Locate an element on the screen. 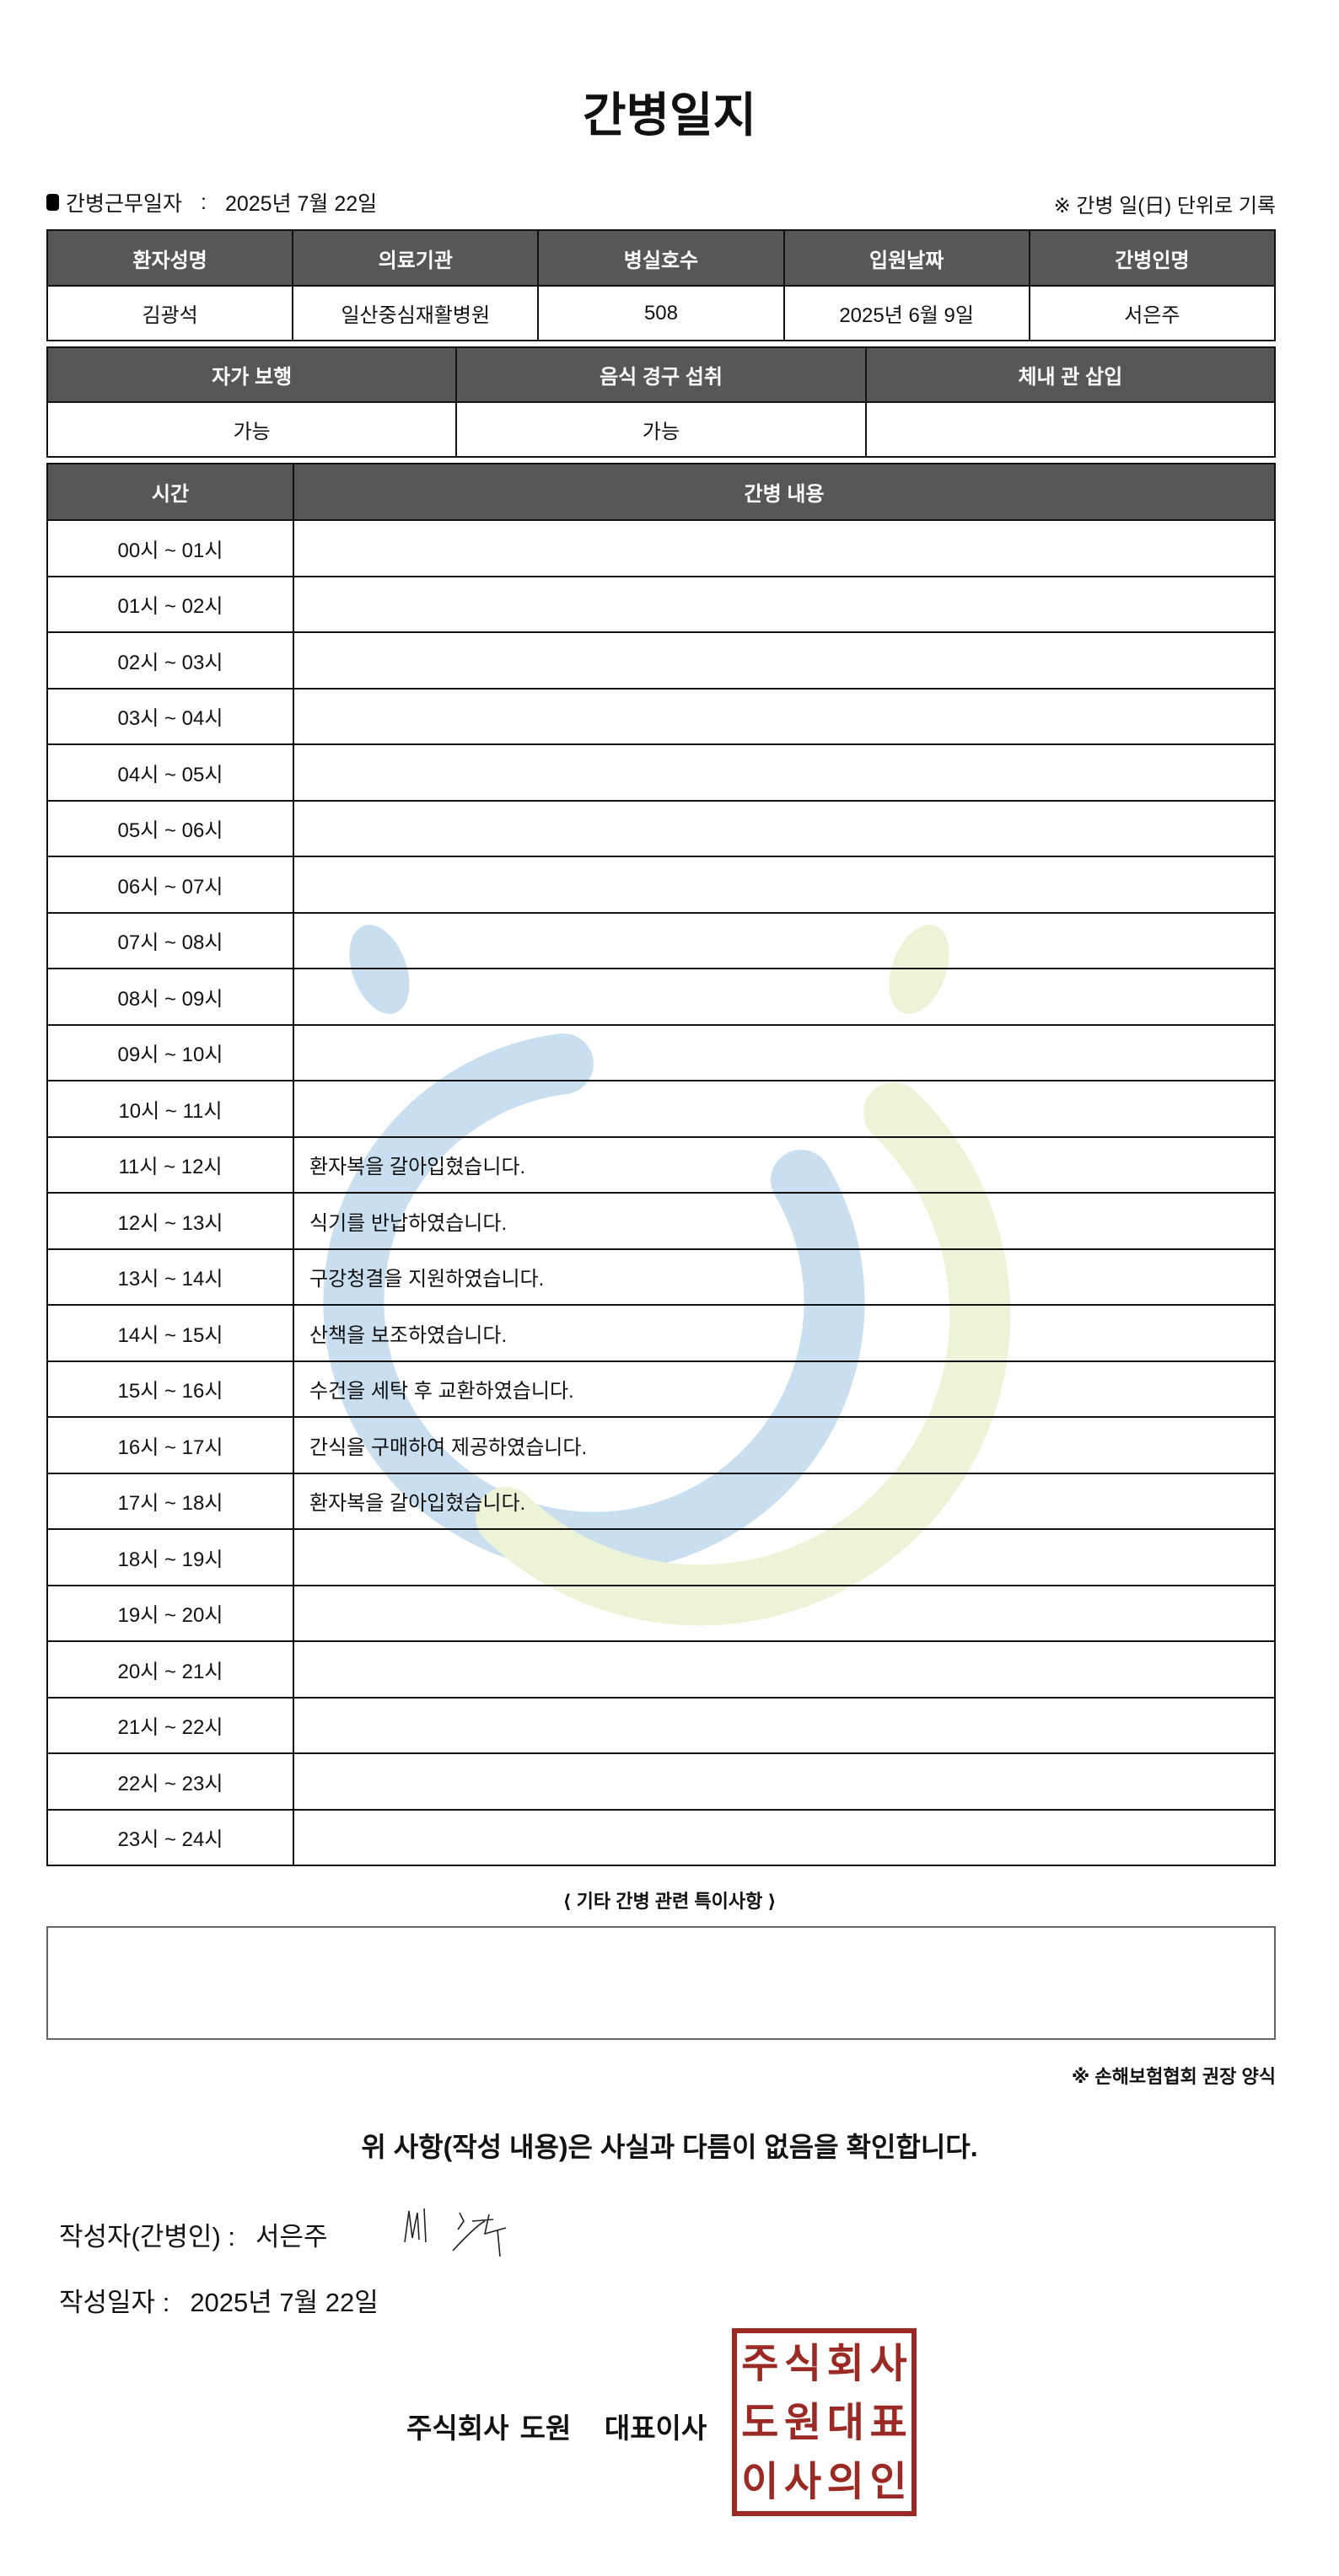  work-date-sep: : is located at coordinates (204, 202).